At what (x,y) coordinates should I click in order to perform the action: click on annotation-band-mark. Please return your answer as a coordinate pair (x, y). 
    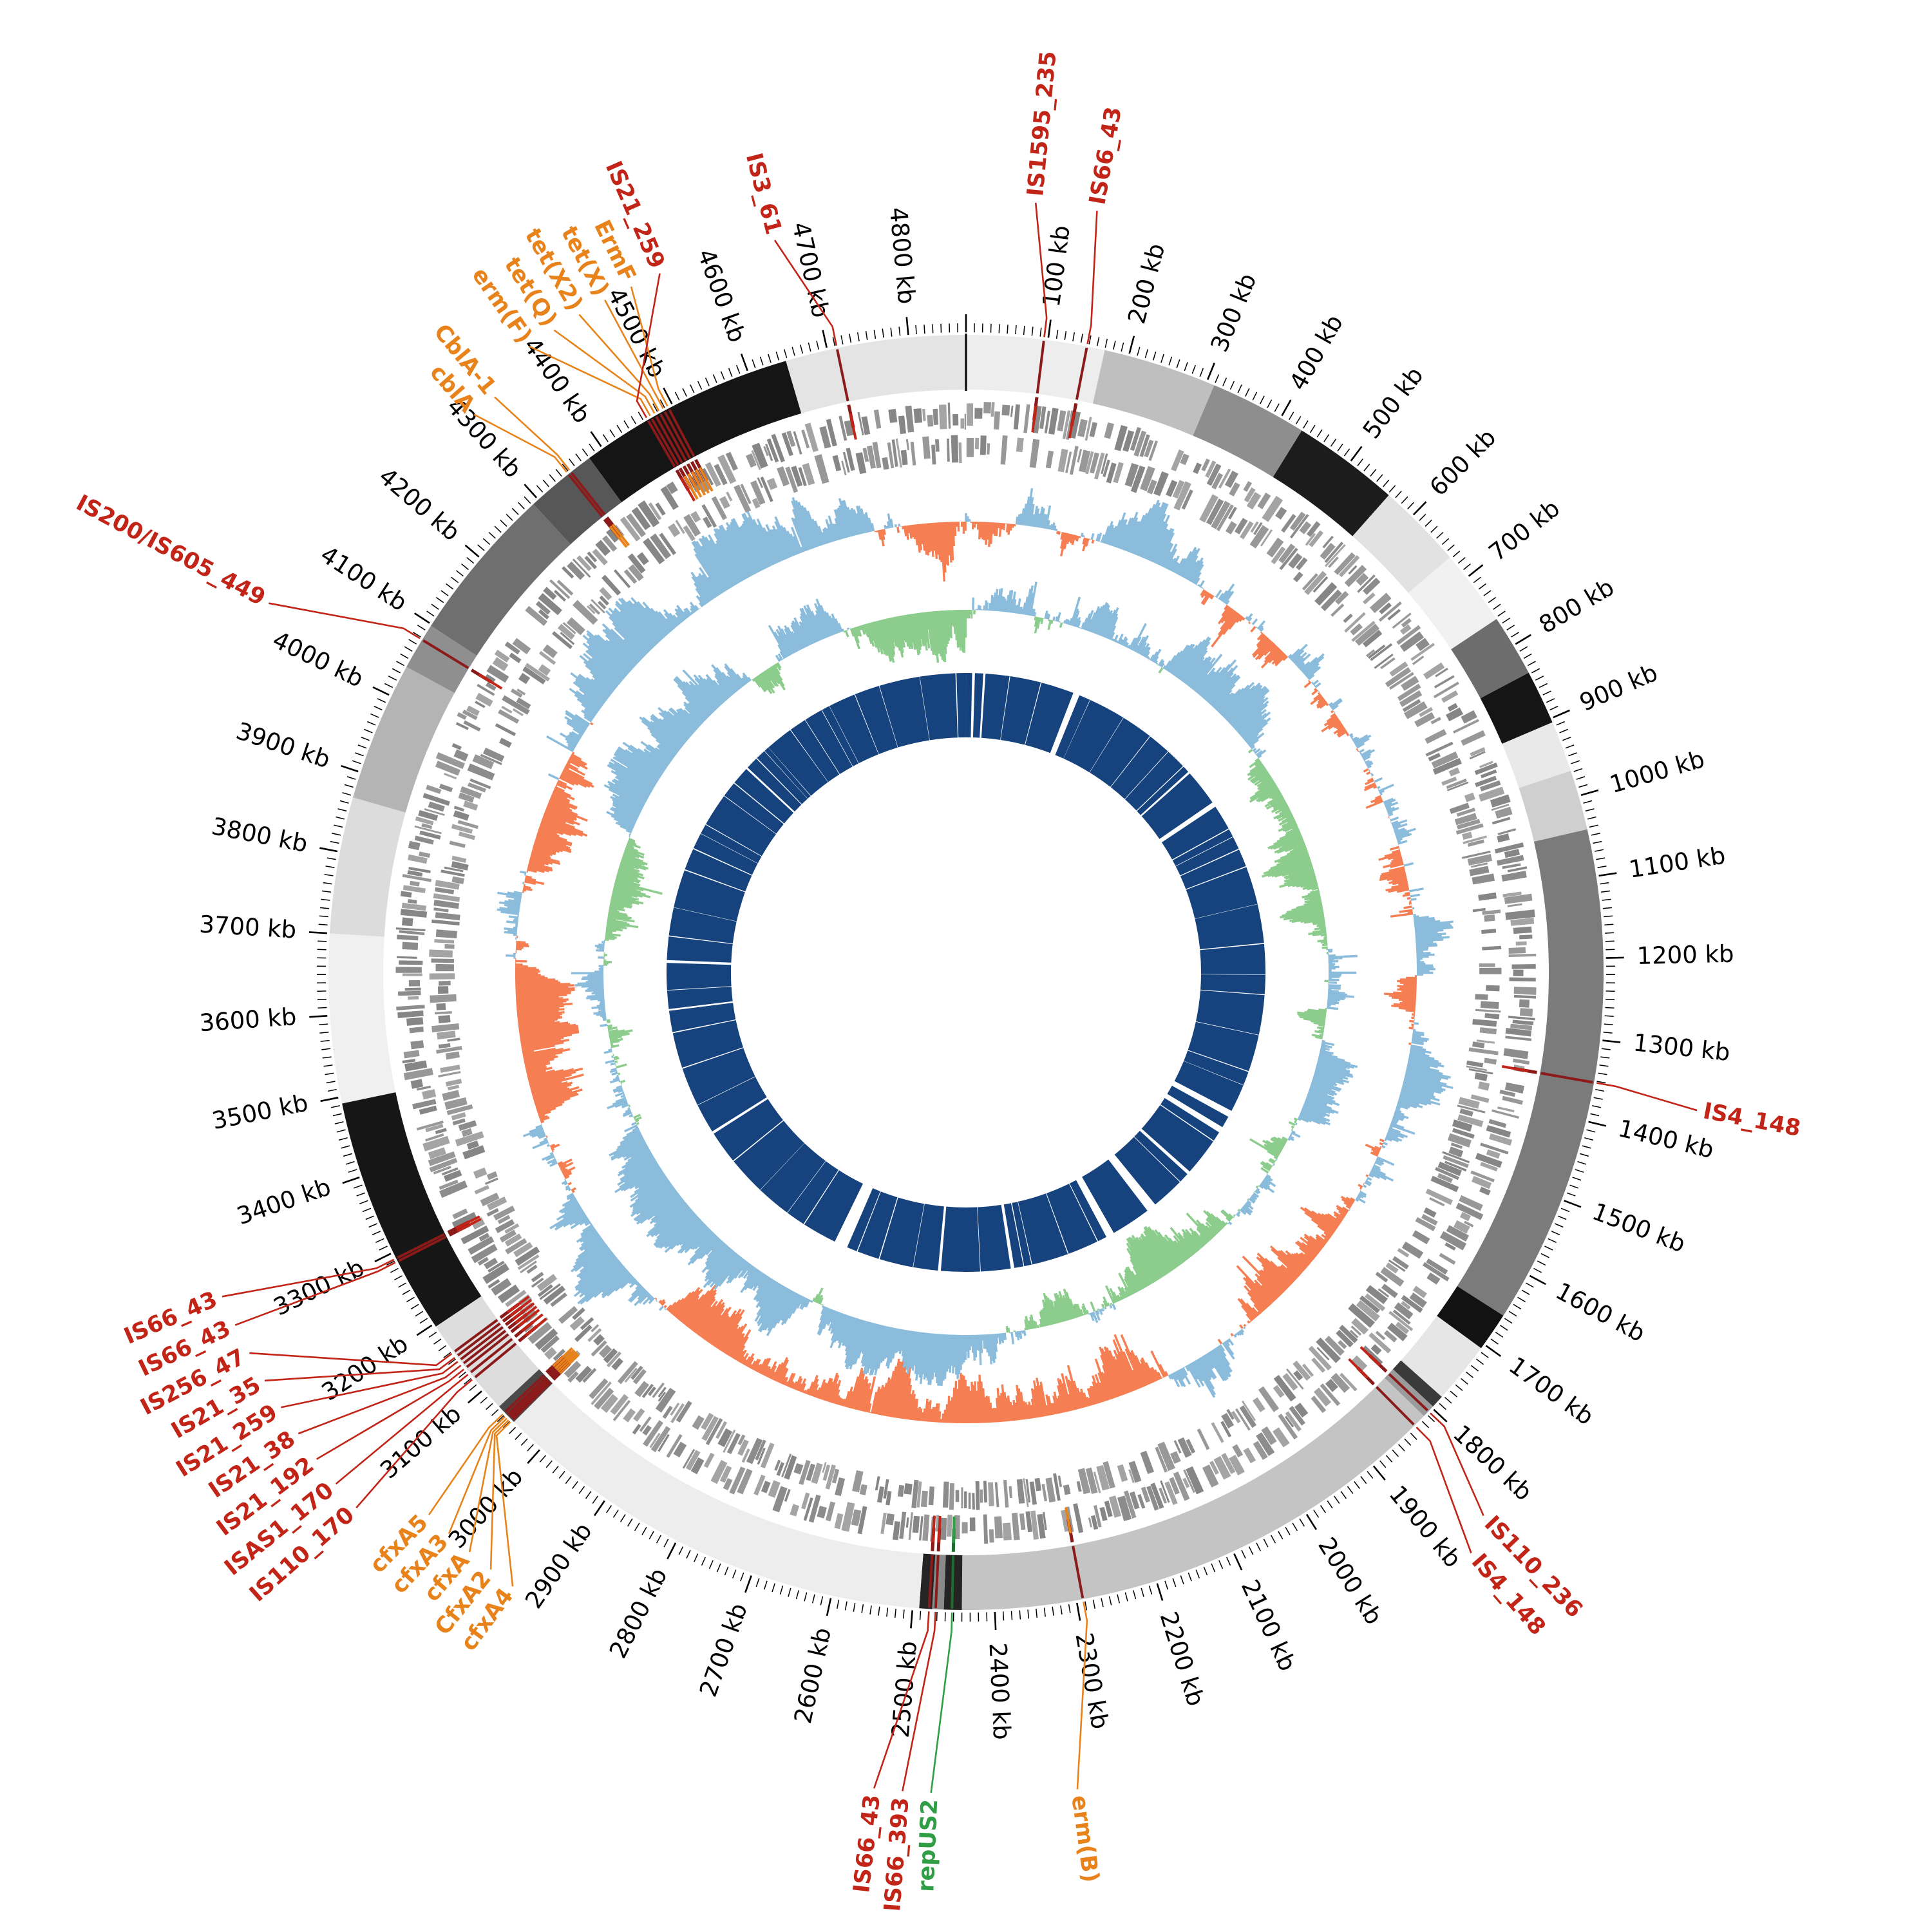
    Looking at the image, I should click on (843, 375).